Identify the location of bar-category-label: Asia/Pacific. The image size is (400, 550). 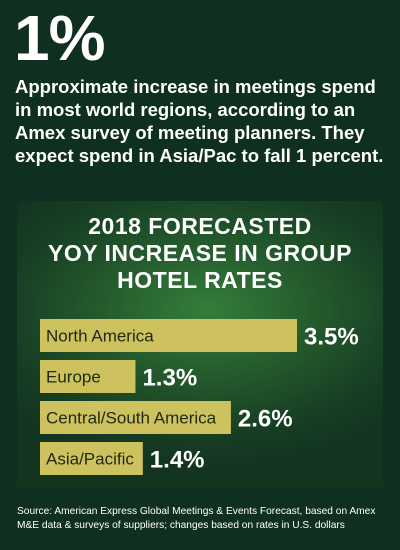
(90, 459).